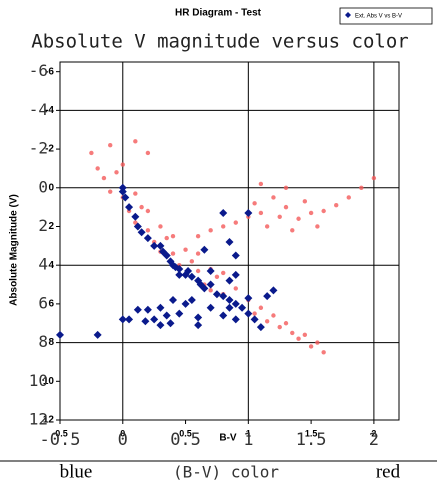 This screenshot has width=437, height=493. I want to click on y-tick-label-overlay: 0, so click(43, 186).